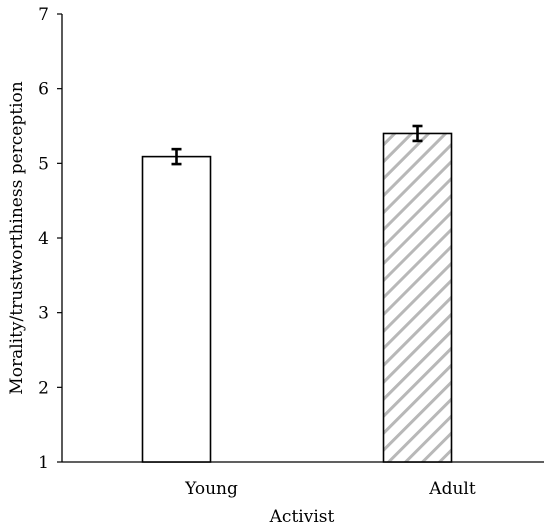 Image resolution: width=550 pixels, height=532 pixels. What do you see at coordinates (417, 297) in the screenshot?
I see `bar-adult` at bounding box center [417, 297].